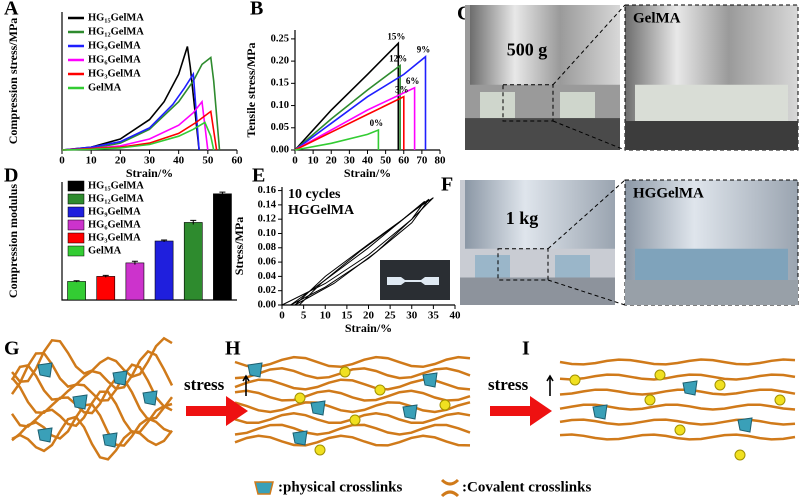  What do you see at coordinates (527, 50) in the screenshot?
I see `load-label: 500 g` at bounding box center [527, 50].